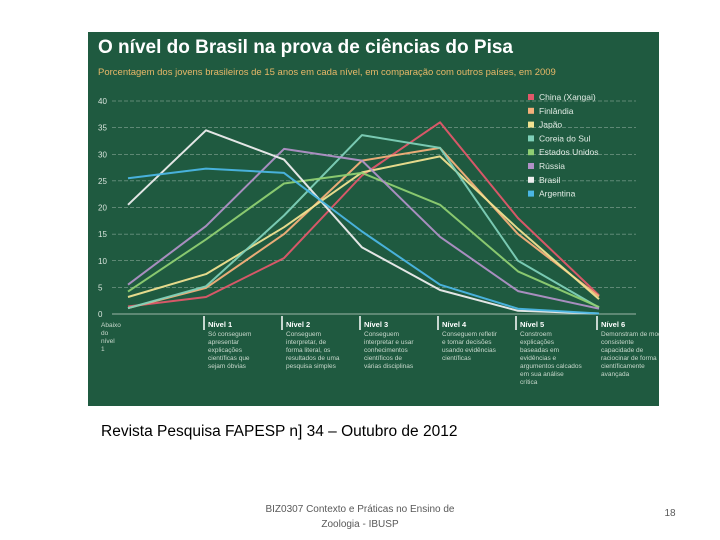 The height and width of the screenshot is (540, 720). Describe the element at coordinates (556, 111) in the screenshot. I see `legend-label: Finlândia` at that location.